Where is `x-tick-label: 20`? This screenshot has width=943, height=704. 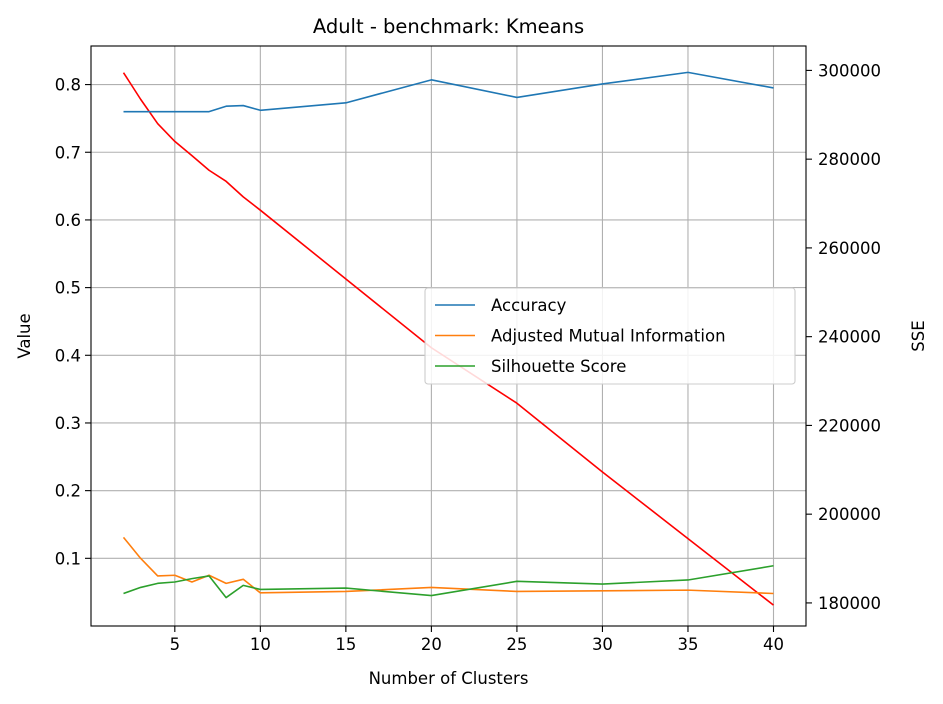 x-tick-label: 20 is located at coordinates (431, 644).